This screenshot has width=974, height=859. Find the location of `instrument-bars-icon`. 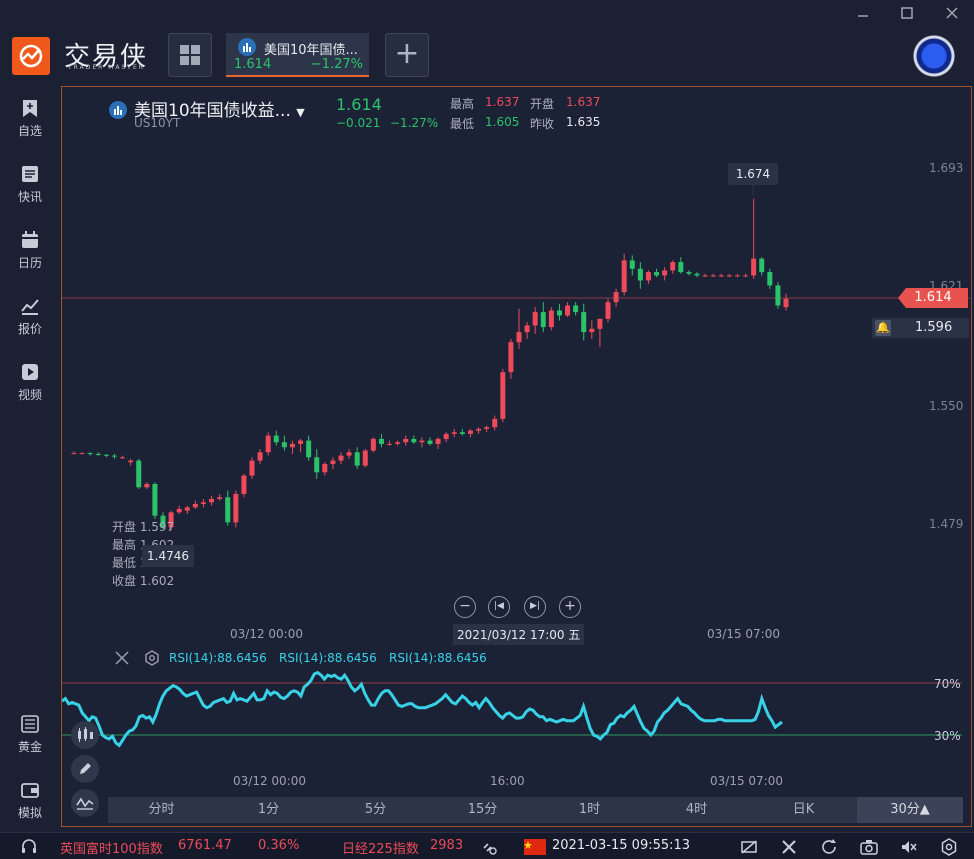

instrument-bars-icon is located at coordinates (247, 47).